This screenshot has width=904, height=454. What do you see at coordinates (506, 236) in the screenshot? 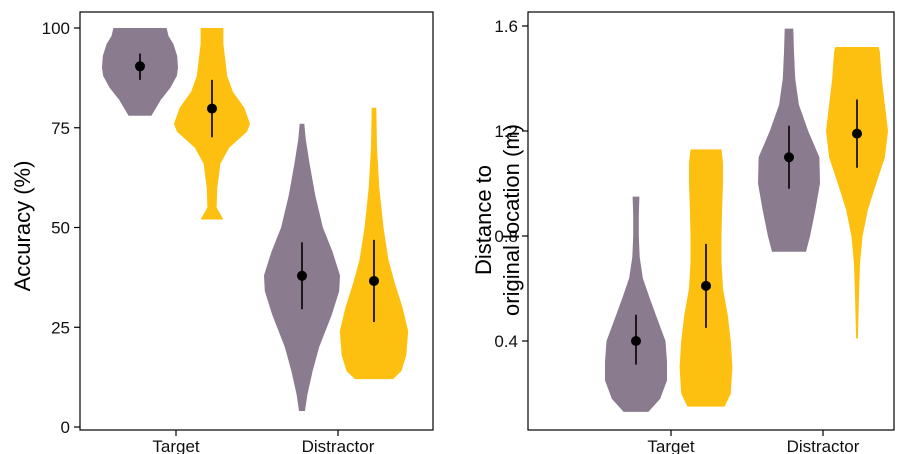
I see `y-tick-label: 0.8` at bounding box center [506, 236].